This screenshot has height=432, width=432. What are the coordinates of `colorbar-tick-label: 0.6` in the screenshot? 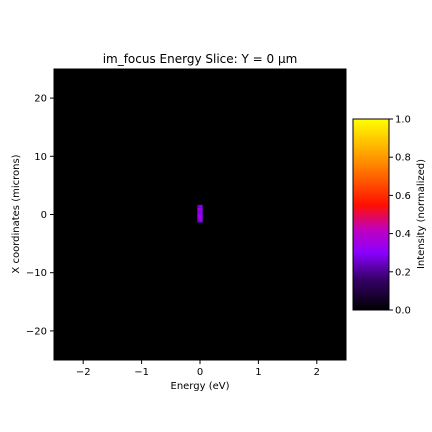 It's located at (403, 196).